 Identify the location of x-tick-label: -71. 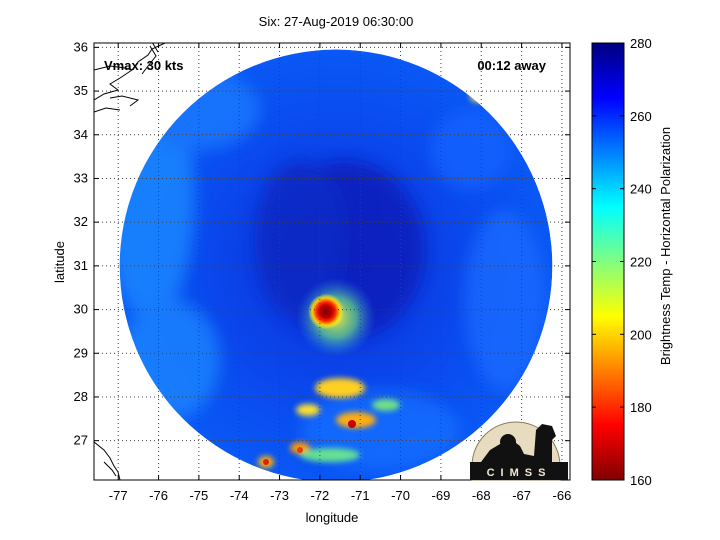
(360, 495).